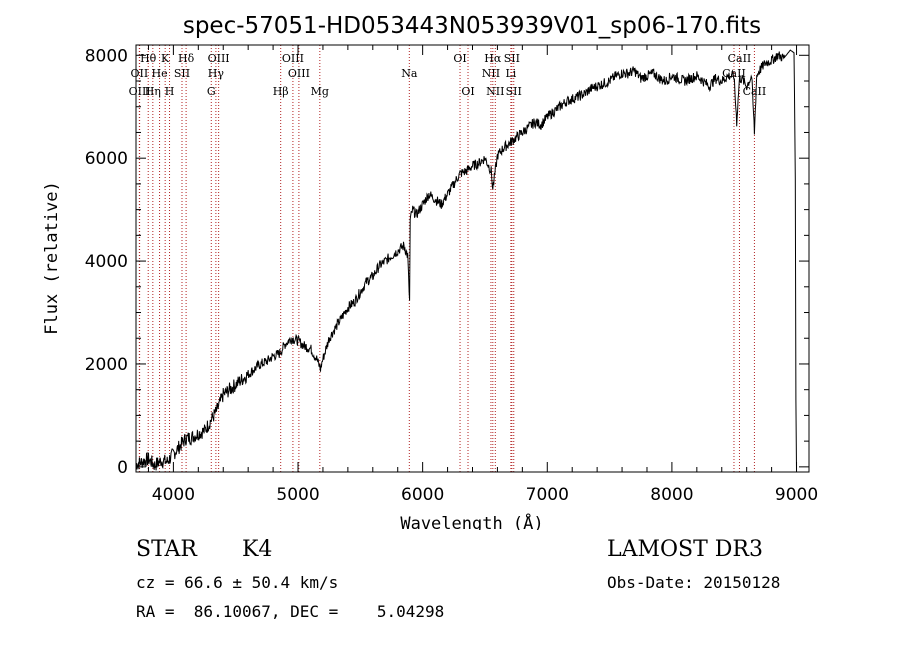 Image resolution: width=900 pixels, height=649 pixels. What do you see at coordinates (257, 549) in the screenshot?
I see `spectral-subclass: K4` at bounding box center [257, 549].